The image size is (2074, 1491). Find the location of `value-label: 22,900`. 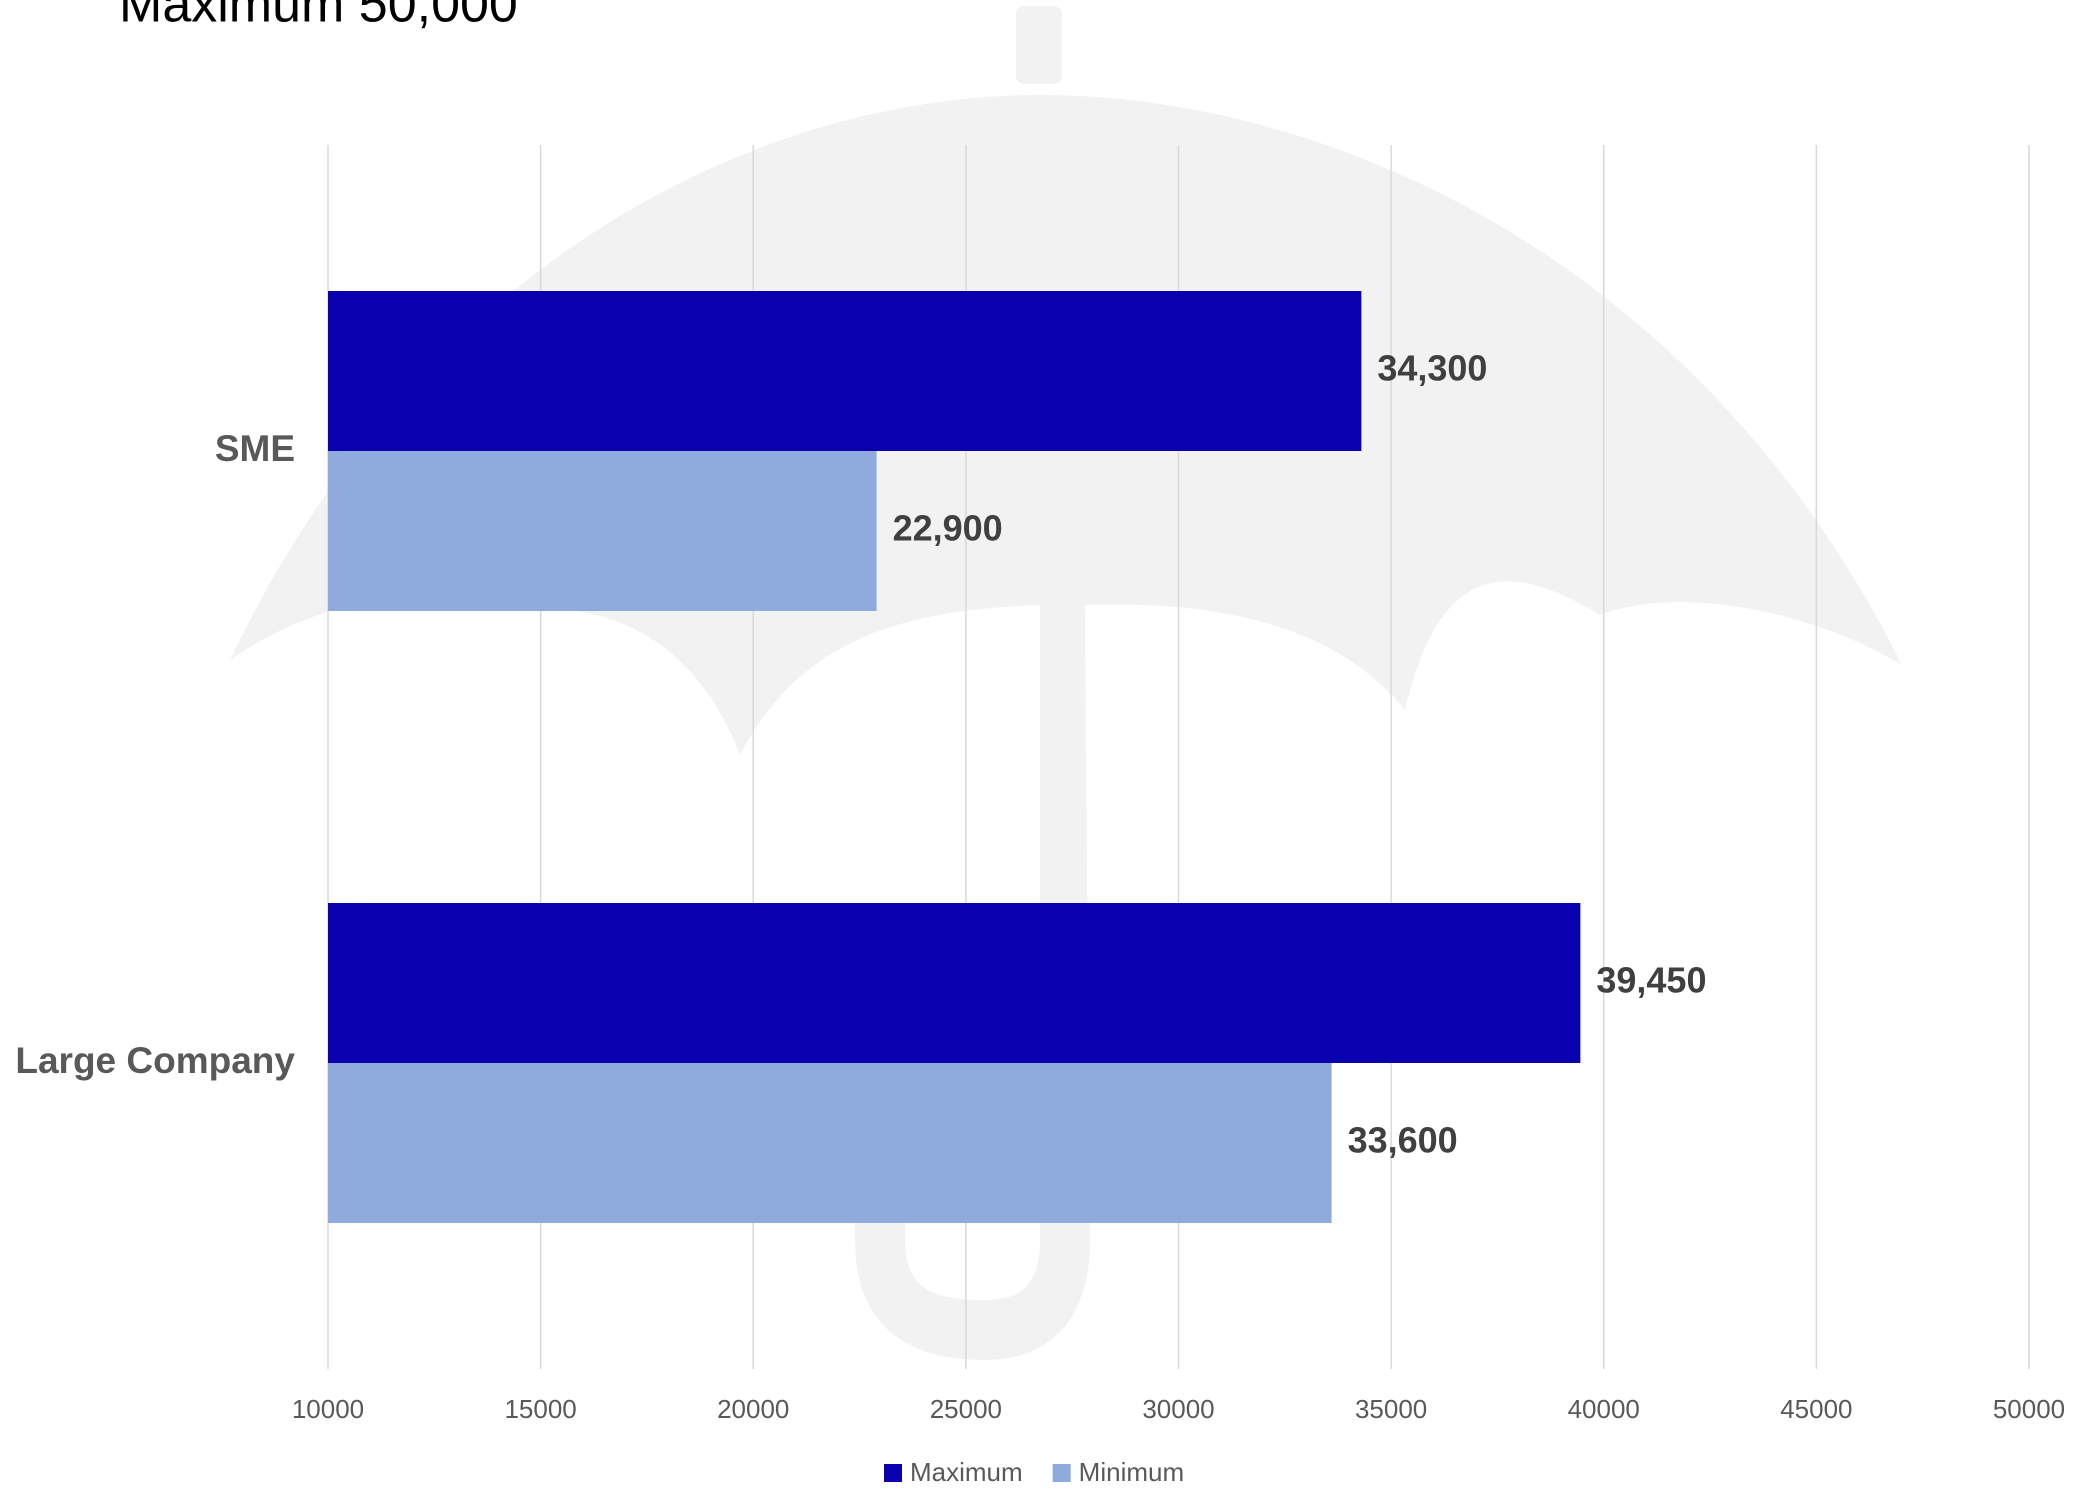

value-label: 22,900 is located at coordinates (948, 528).